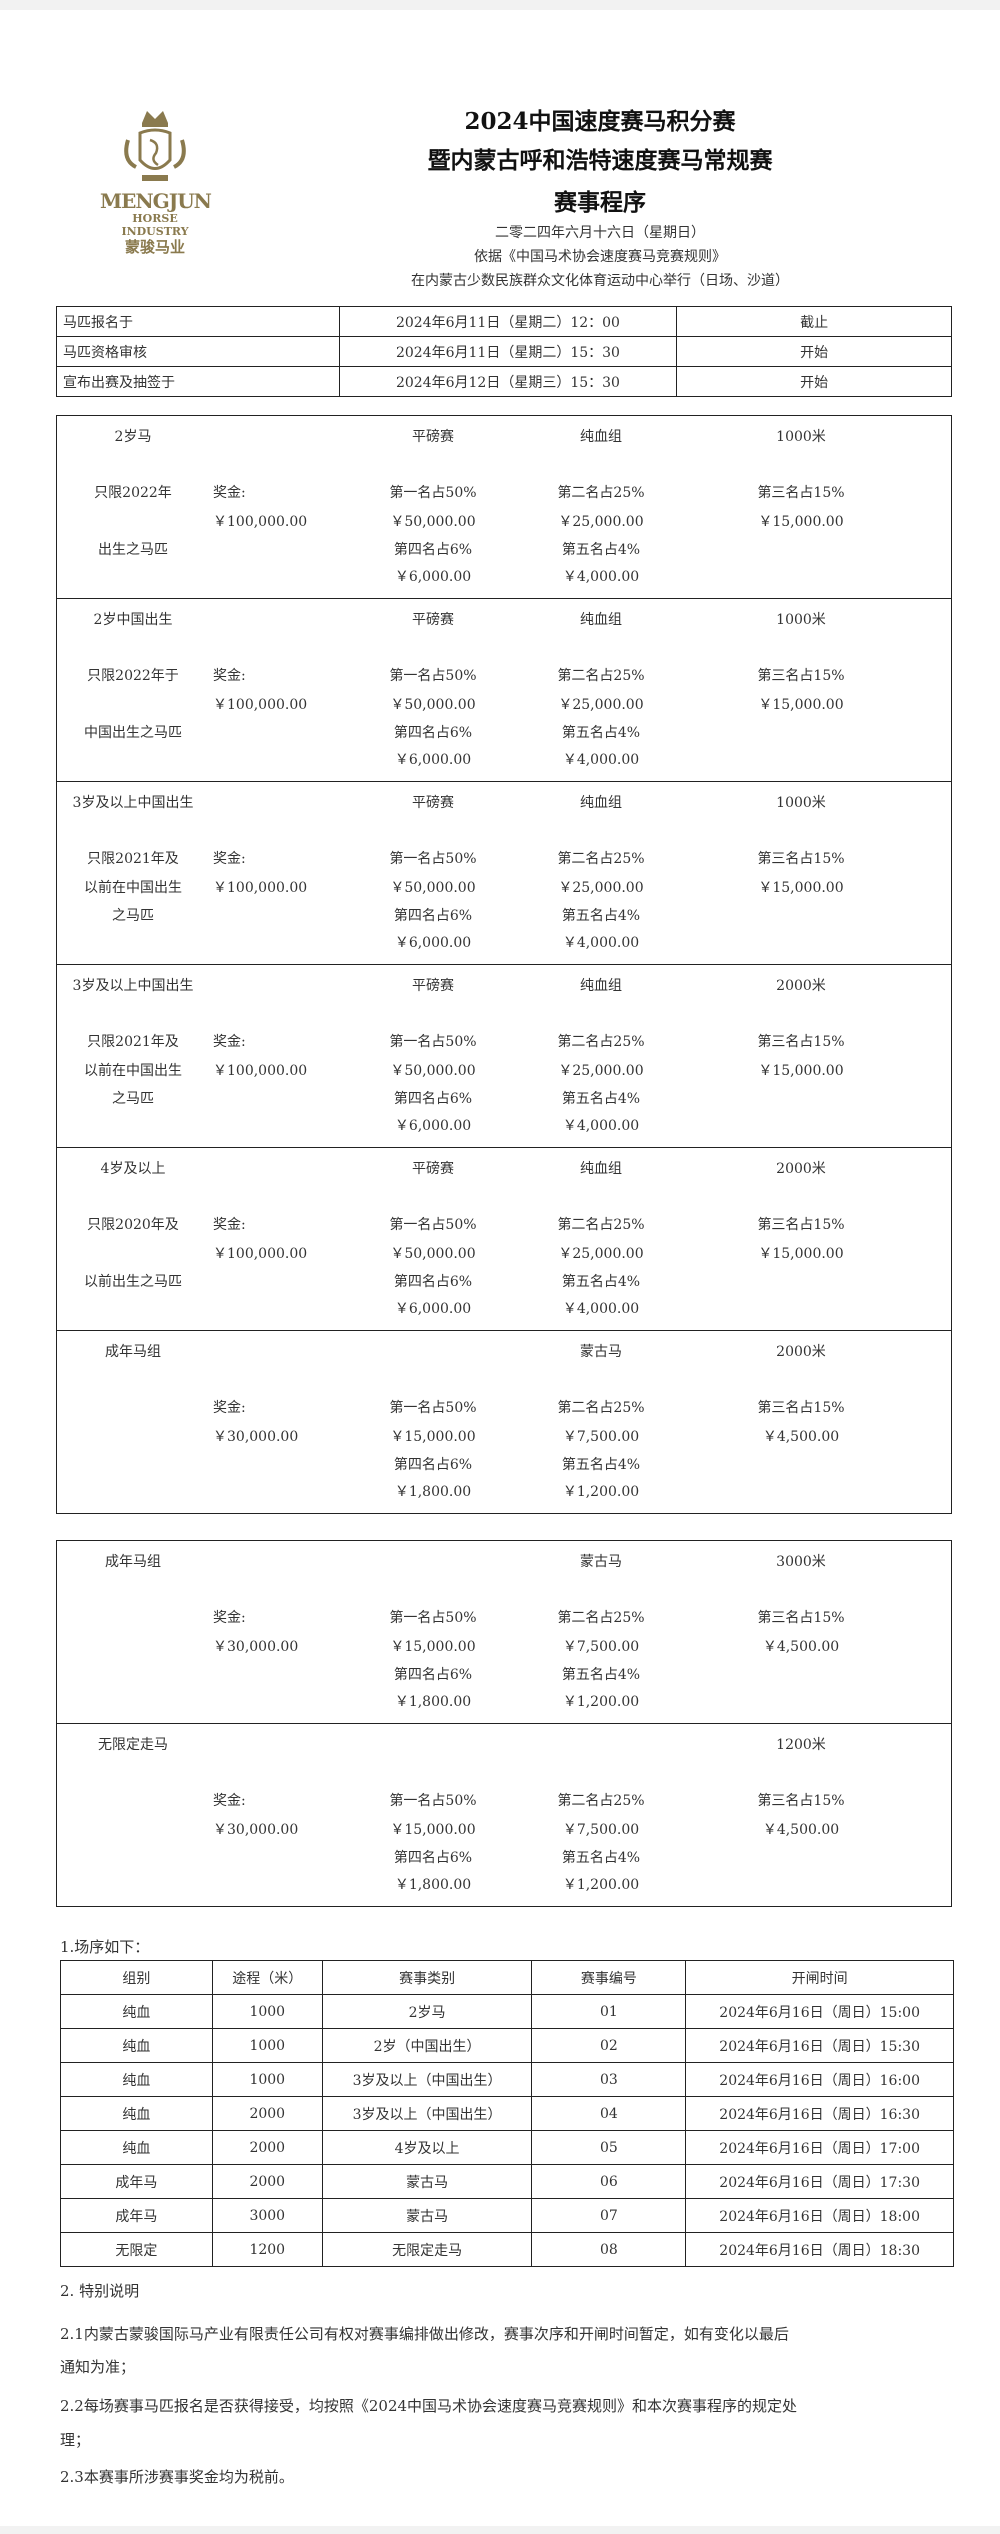 The width and height of the screenshot is (1000, 2534). Describe the element at coordinates (133, 437) in the screenshot. I see `race-name: 2岁马` at that location.